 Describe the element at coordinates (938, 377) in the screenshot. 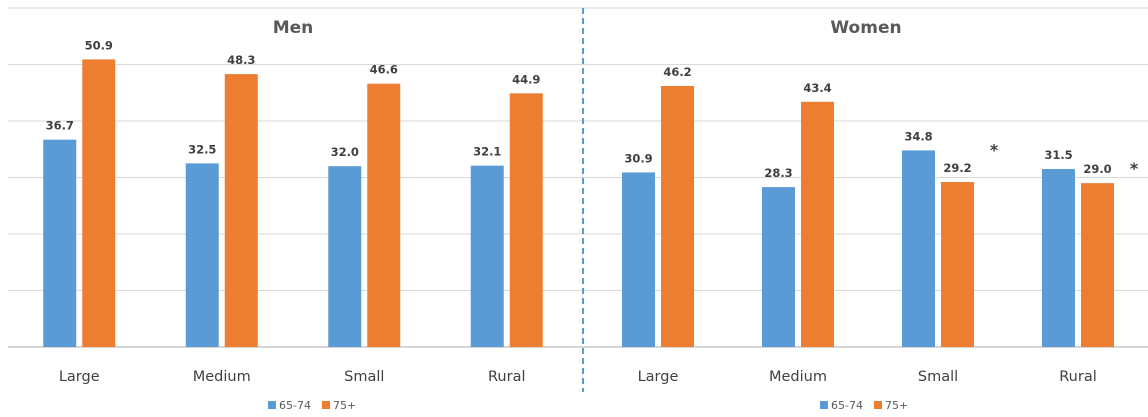

I see `women-category-label: Small` at that location.